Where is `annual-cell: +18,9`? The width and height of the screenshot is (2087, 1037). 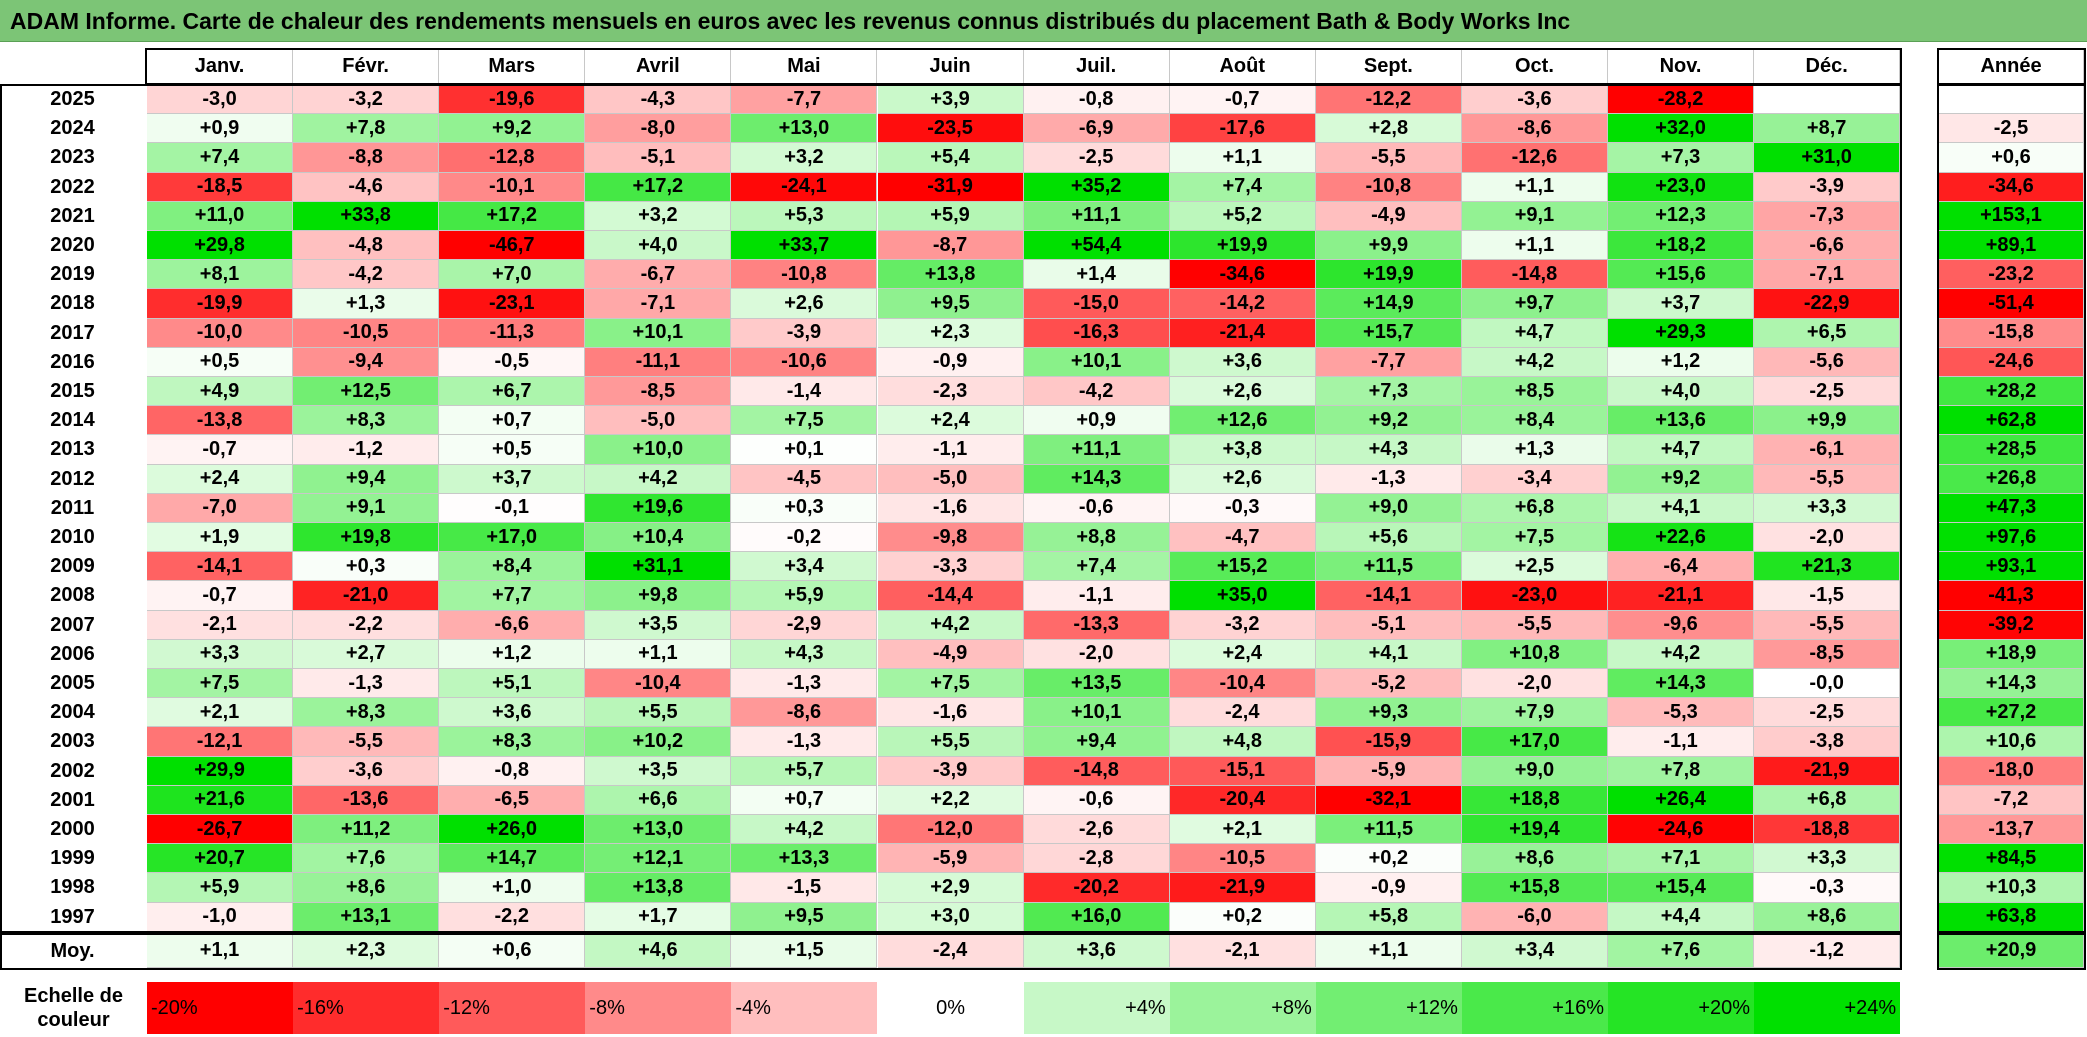
annual-cell: +18,9 is located at coordinates (2011, 654).